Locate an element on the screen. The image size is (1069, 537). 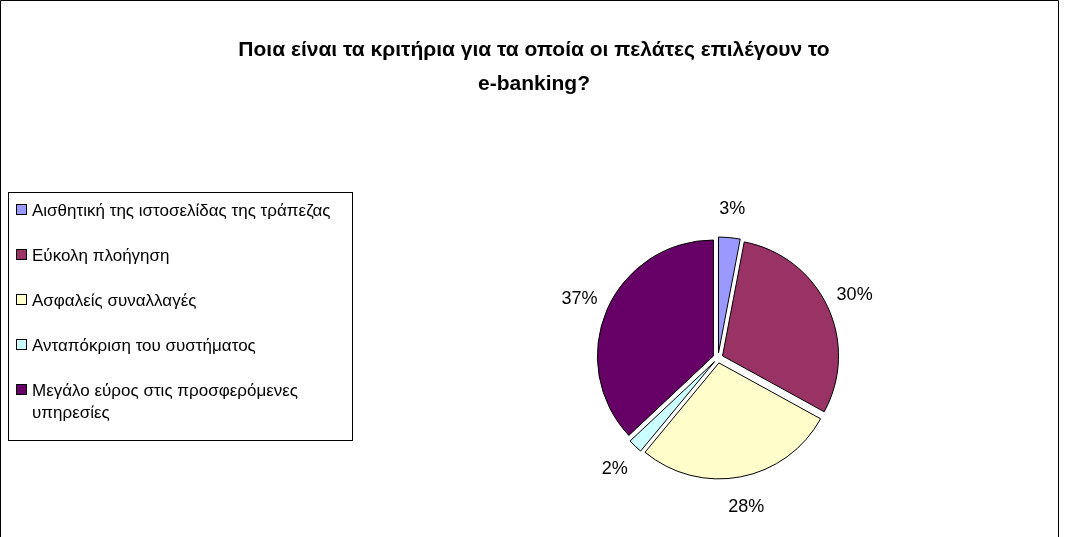
data-label: 30% is located at coordinates (854, 293).